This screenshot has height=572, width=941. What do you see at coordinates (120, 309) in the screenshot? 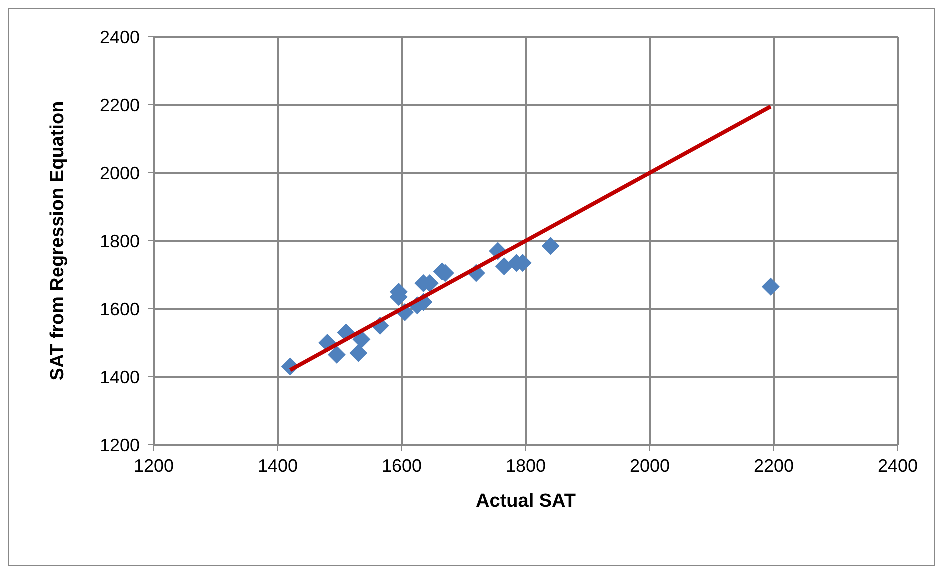
I see `y-tick-label: 1600` at bounding box center [120, 309].